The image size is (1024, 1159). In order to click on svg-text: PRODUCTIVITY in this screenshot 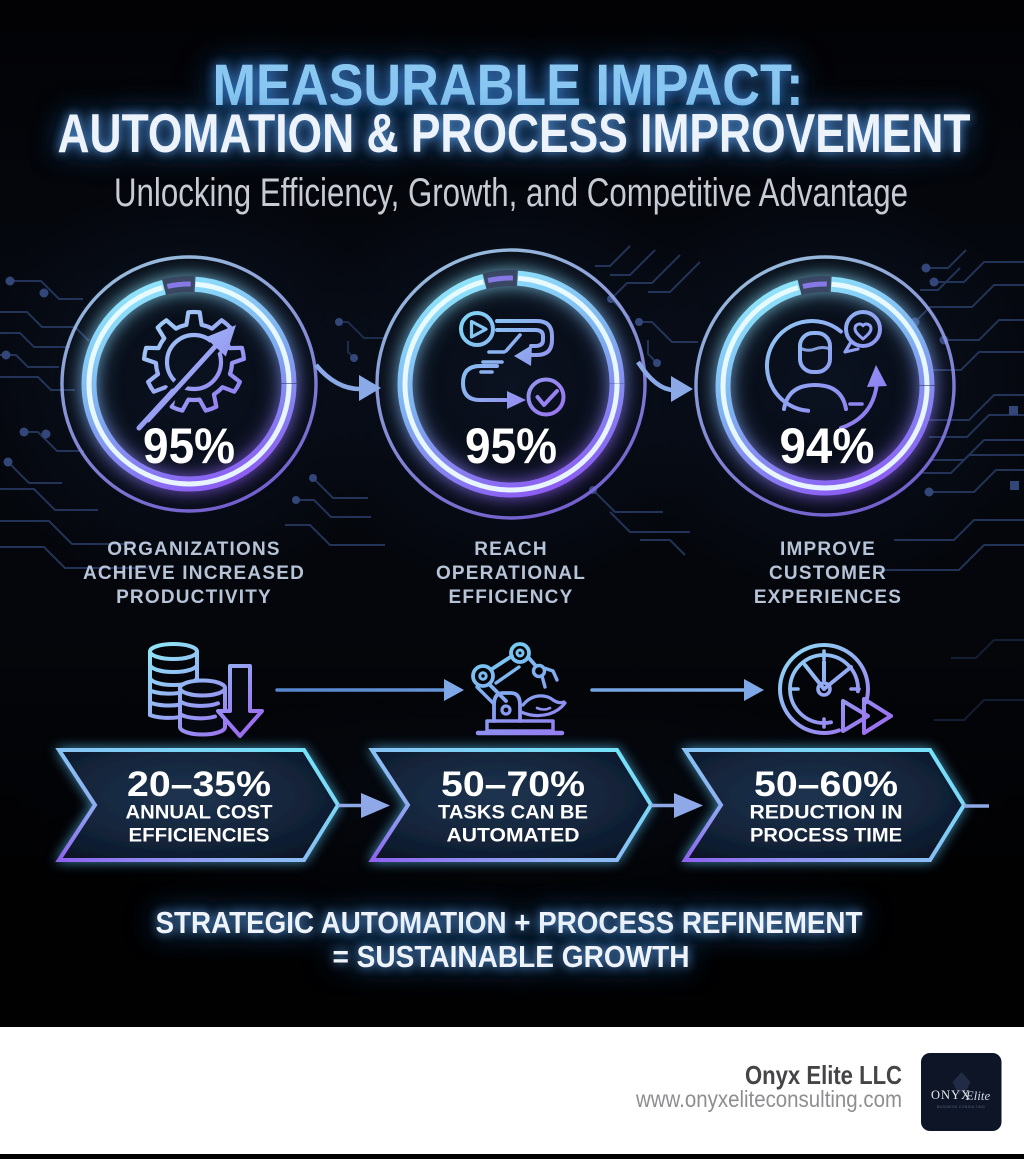, I will do `click(194, 597)`.